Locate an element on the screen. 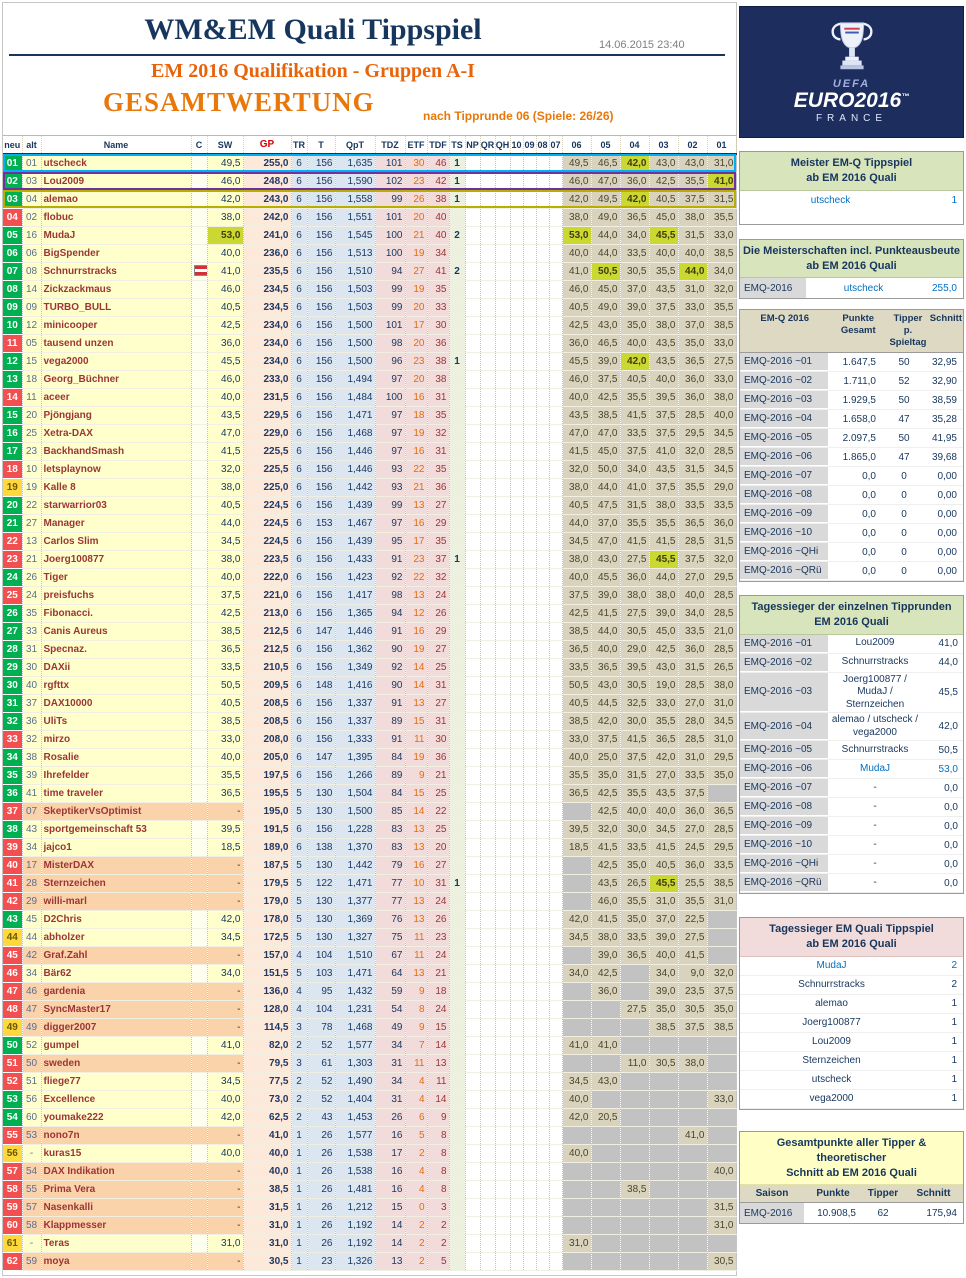  round-score-cell: 37,0 is located at coordinates (635, 289).